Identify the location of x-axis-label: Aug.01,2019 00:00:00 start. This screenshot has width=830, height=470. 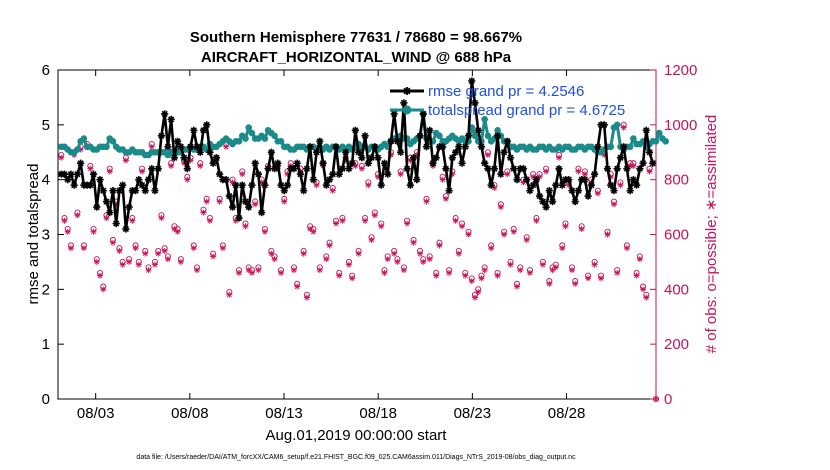
(357, 435).